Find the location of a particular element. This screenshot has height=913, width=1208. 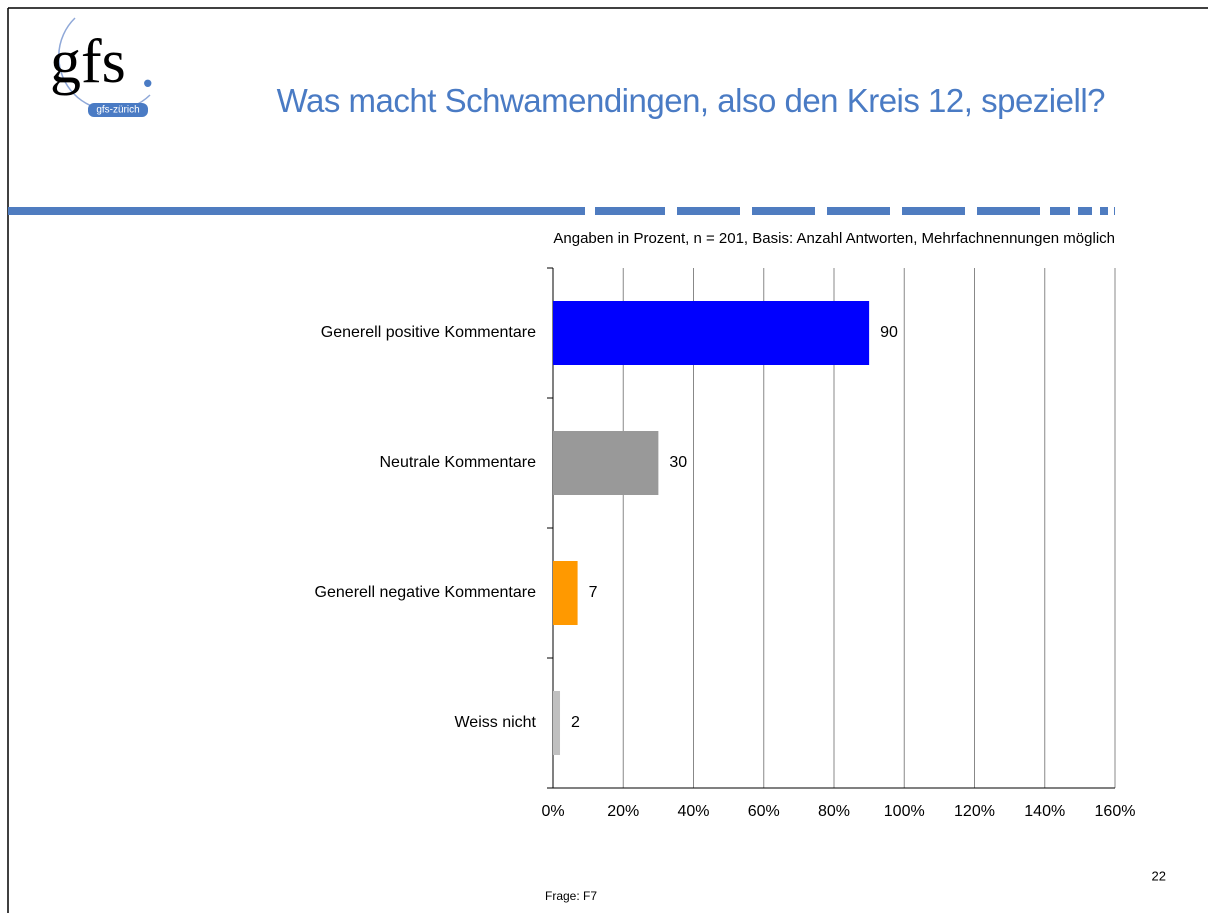

data-label: 90 is located at coordinates (889, 332).